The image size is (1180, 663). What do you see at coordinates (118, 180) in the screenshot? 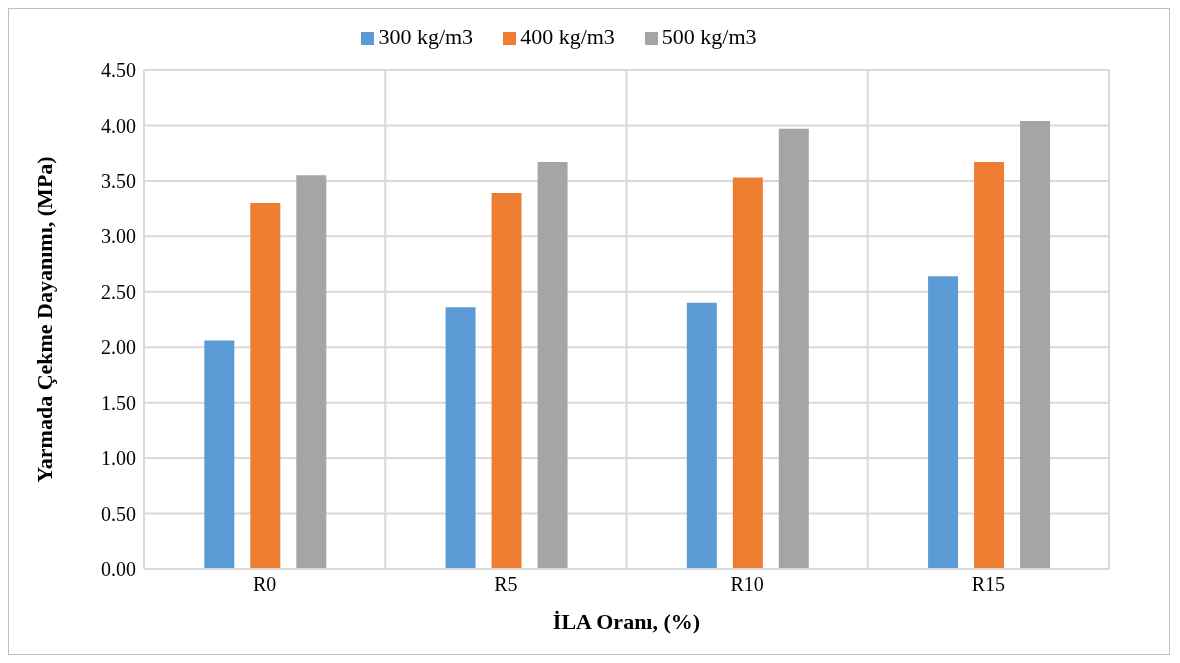
I see `y-tick-label: 3.50` at bounding box center [118, 180].